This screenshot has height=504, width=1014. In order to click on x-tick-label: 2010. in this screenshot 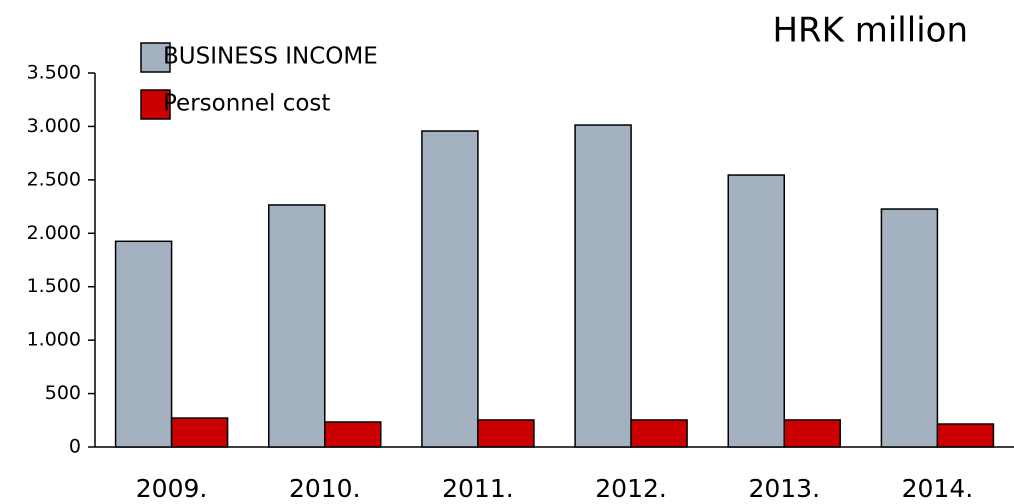, I will do `click(325, 488)`.